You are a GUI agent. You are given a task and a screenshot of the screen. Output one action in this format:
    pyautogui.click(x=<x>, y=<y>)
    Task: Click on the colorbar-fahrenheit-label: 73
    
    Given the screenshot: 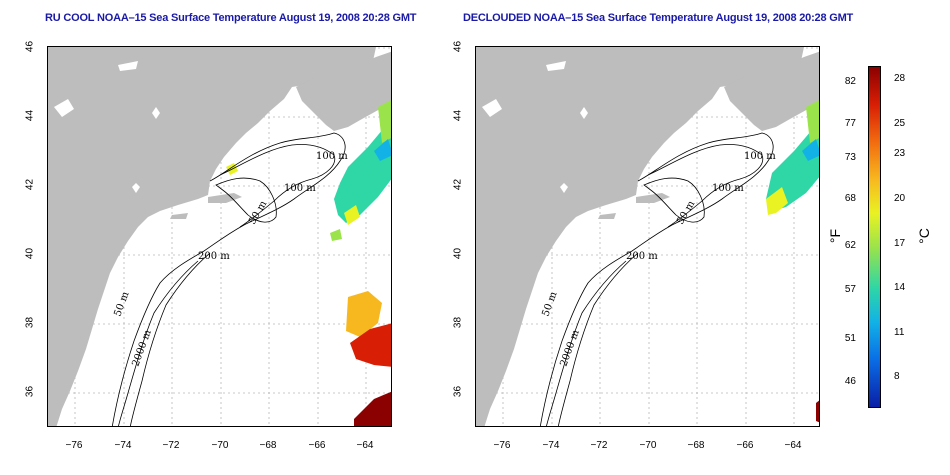 What is the action you would take?
    pyautogui.click(x=850, y=157)
    